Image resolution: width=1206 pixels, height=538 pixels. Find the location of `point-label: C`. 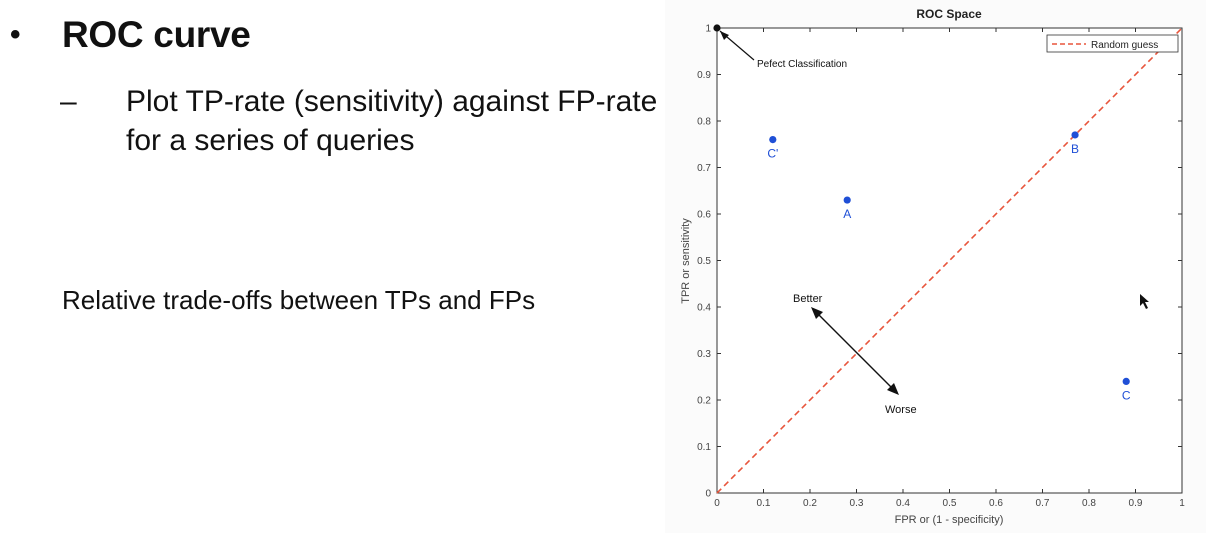

point-label: C is located at coordinates (1126, 395).